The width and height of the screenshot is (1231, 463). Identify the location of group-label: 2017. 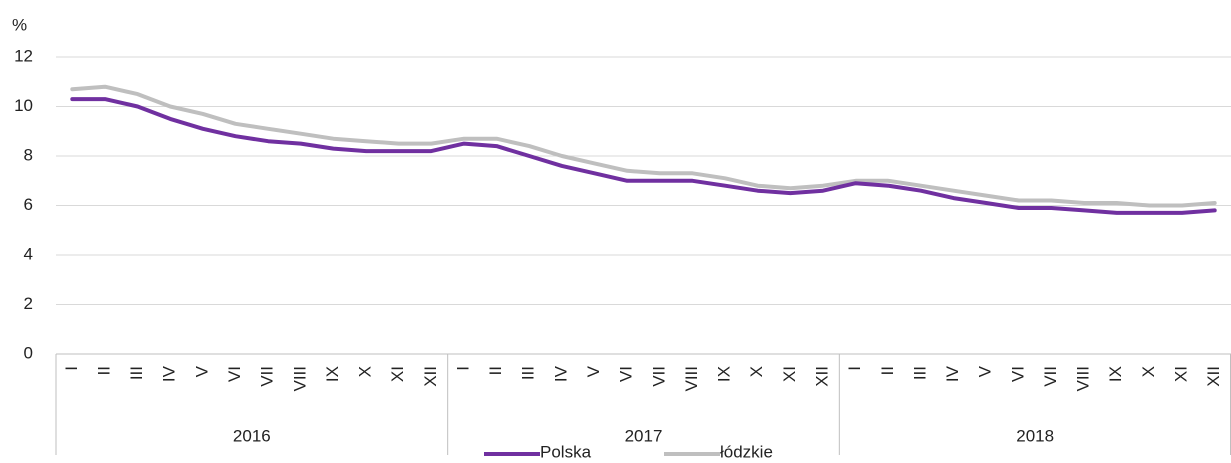
(644, 435).